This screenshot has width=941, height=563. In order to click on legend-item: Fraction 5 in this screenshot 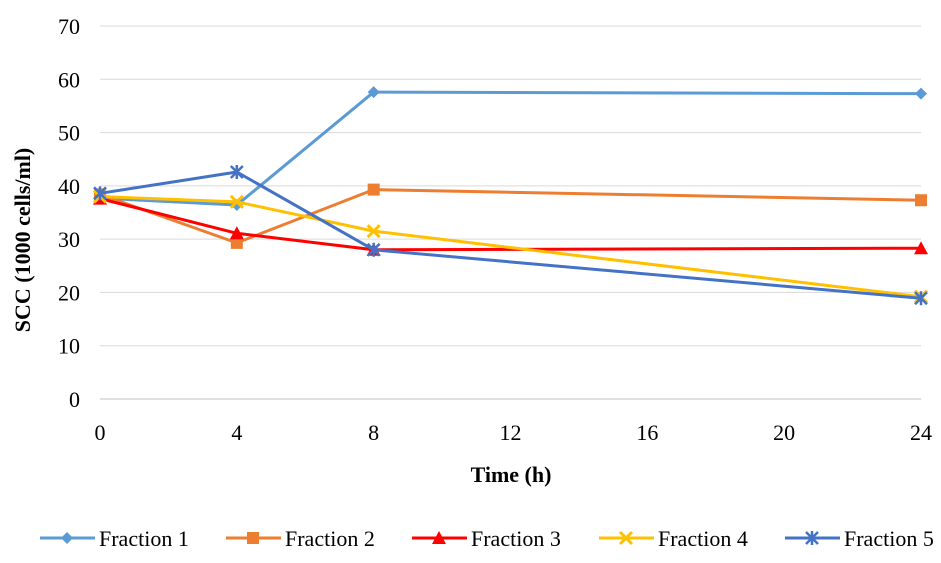, I will do `click(859, 538)`.